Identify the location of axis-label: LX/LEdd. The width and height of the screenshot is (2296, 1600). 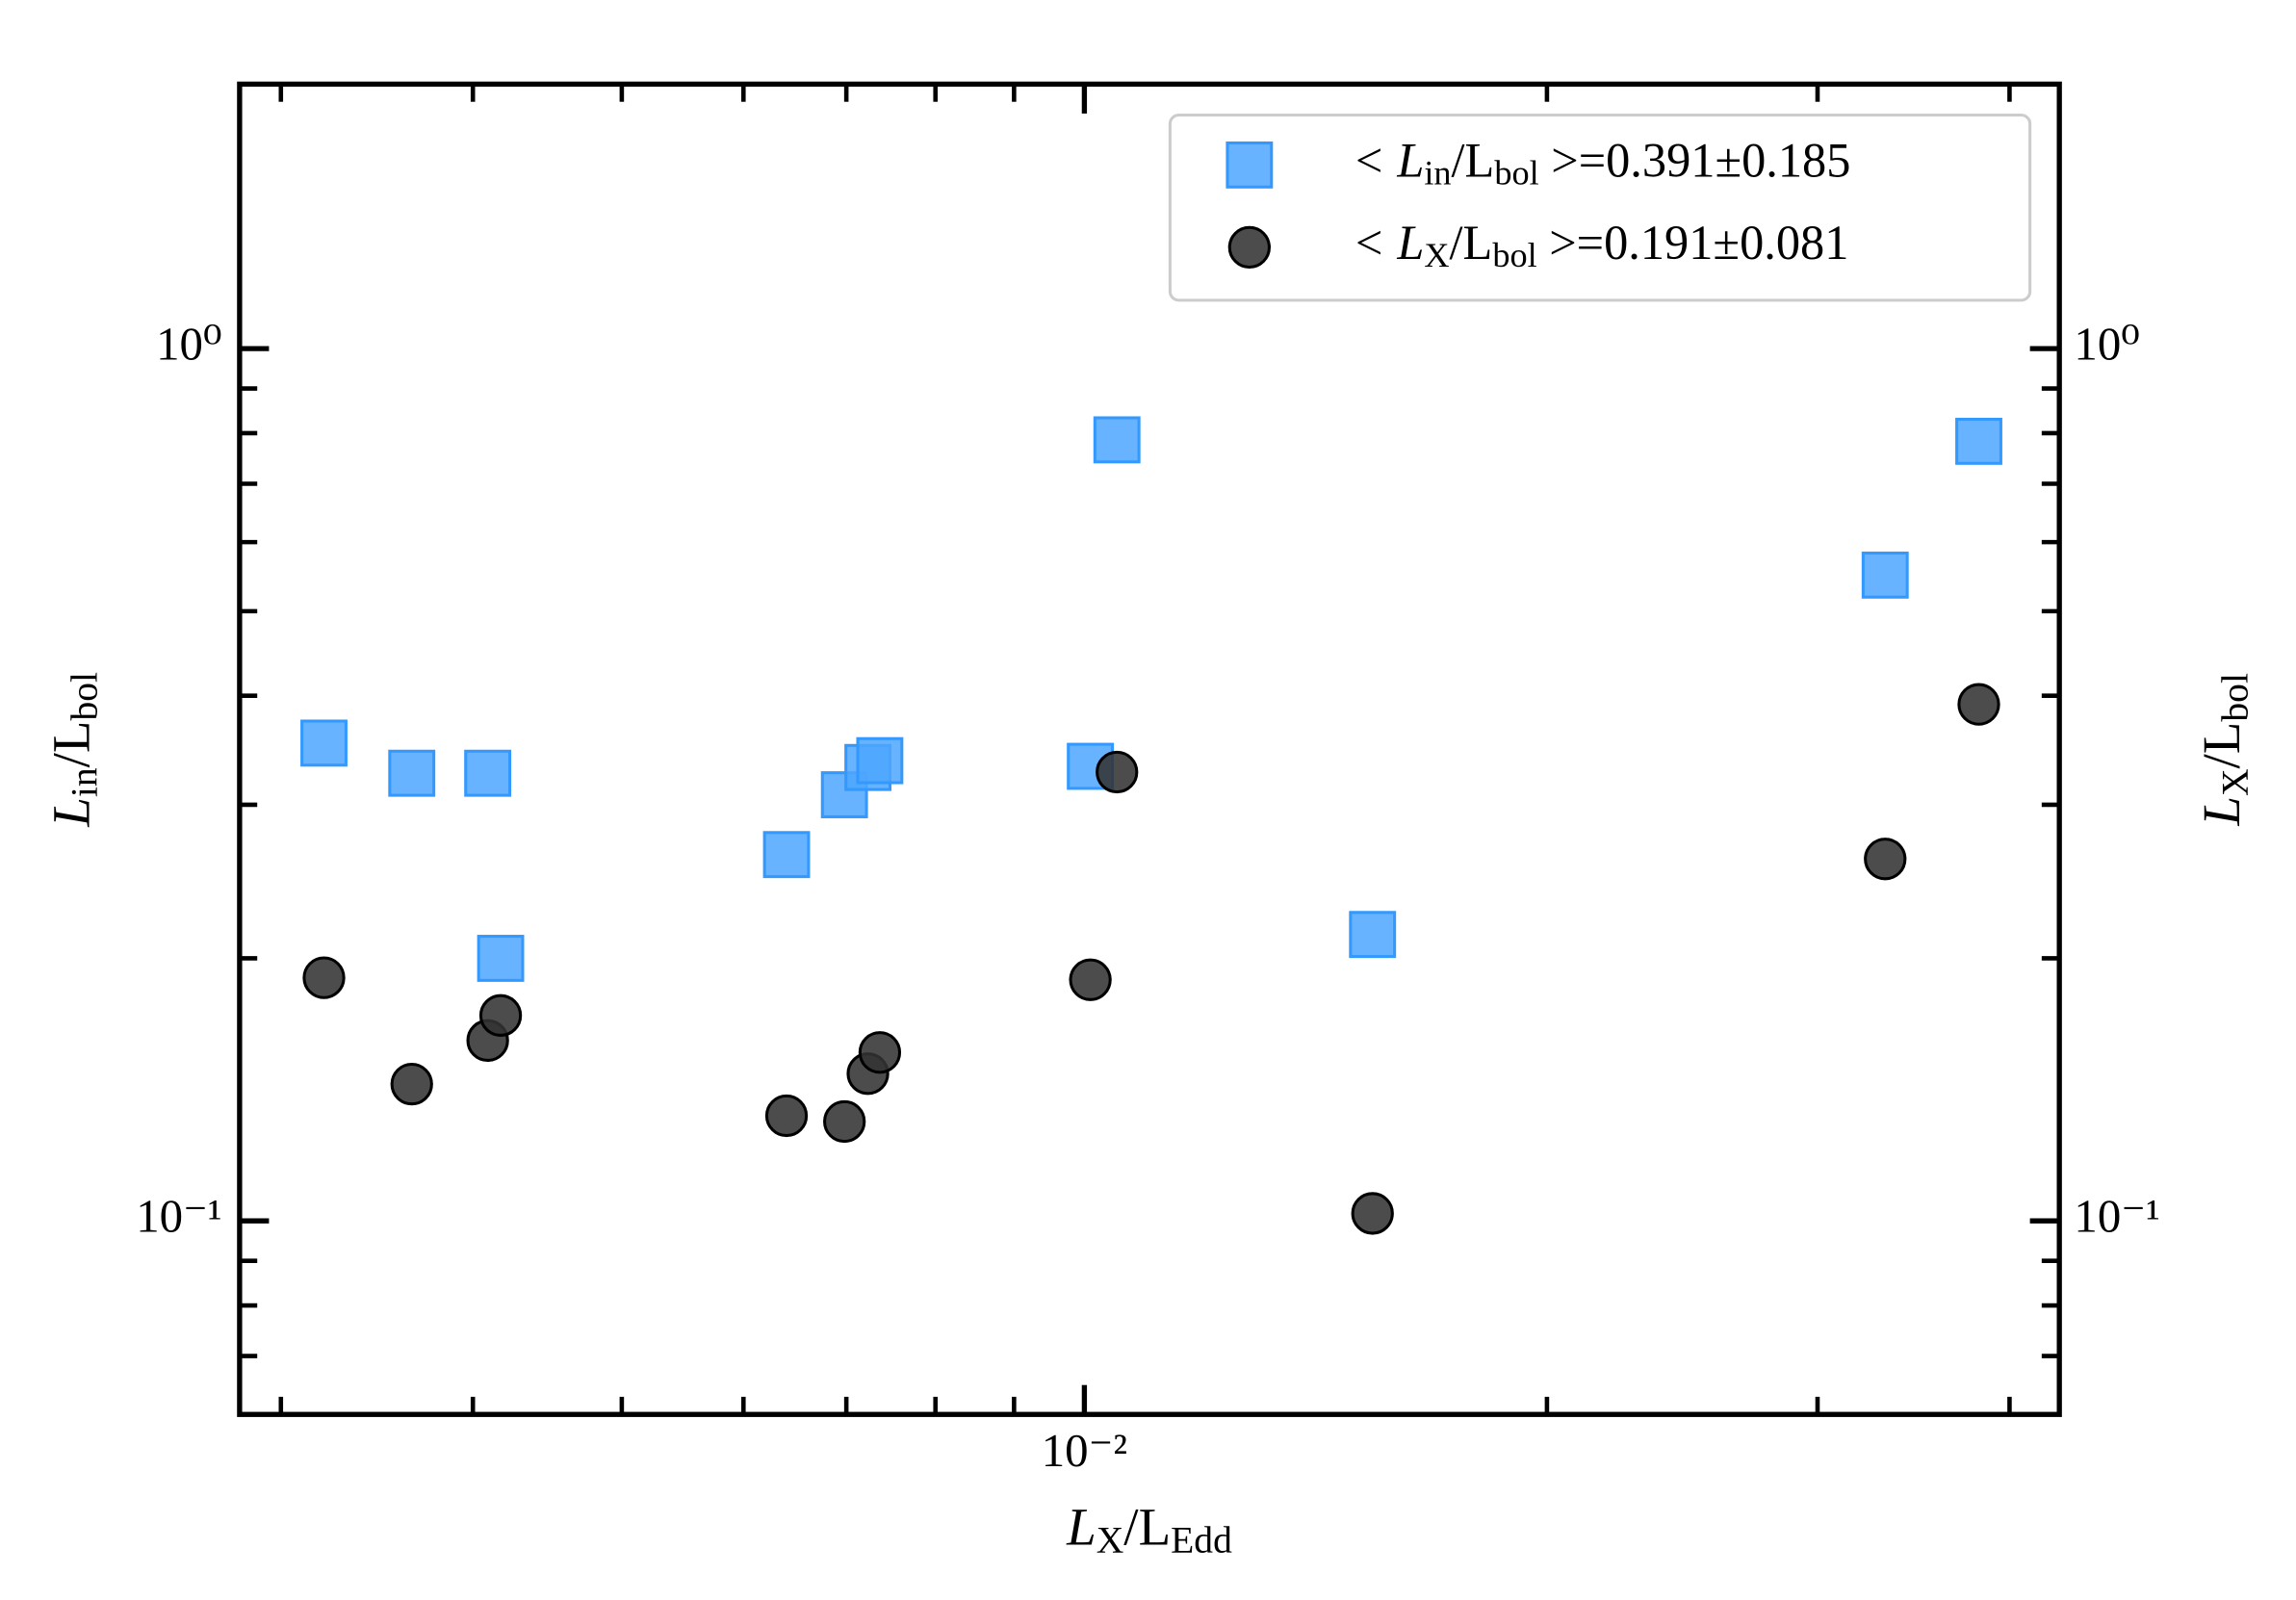
(1149, 1529).